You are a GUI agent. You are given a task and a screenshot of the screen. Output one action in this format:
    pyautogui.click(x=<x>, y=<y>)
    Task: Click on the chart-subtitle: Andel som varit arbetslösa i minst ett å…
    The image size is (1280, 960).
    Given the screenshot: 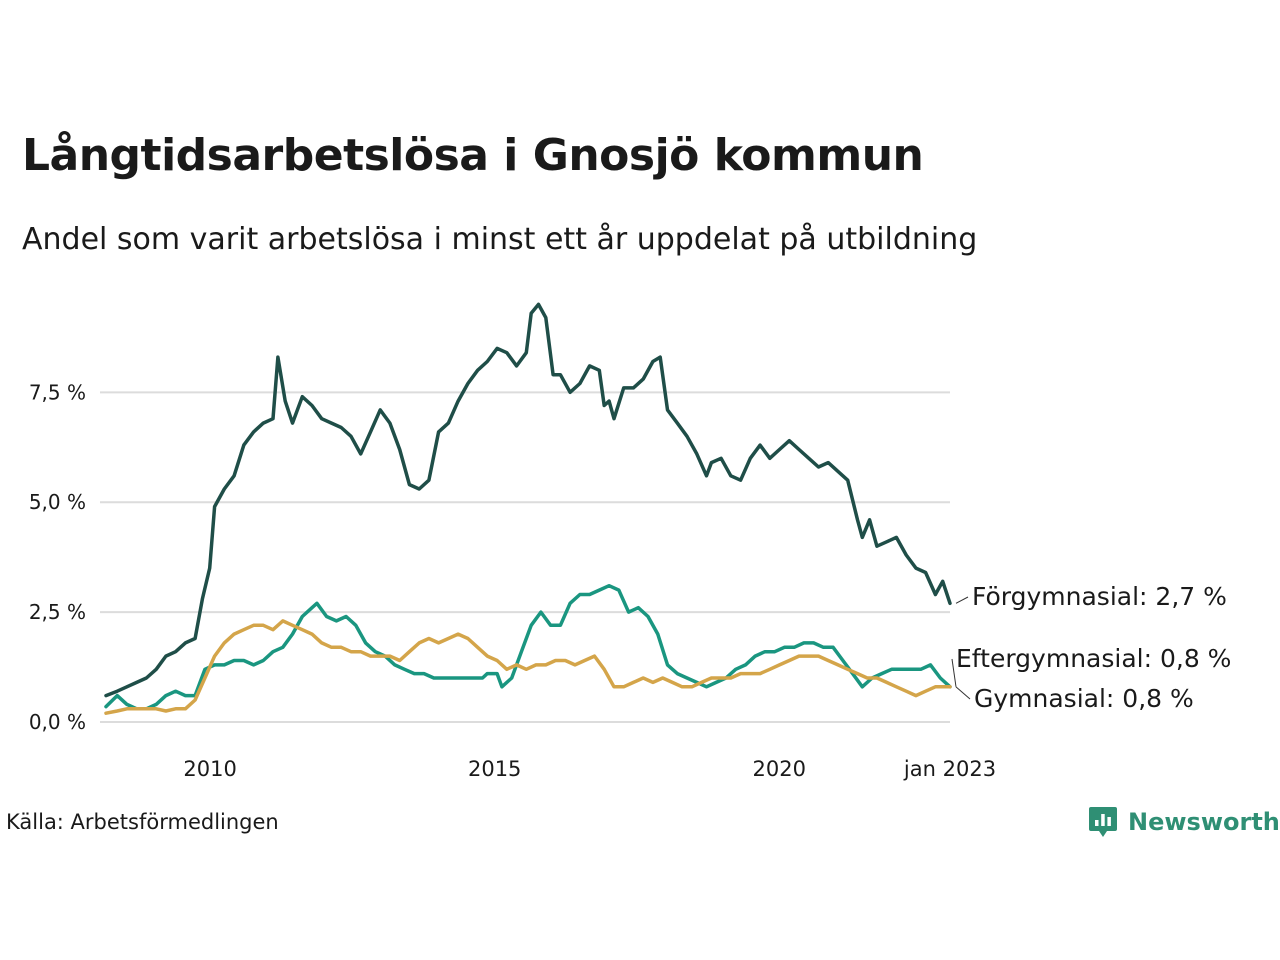 What is the action you would take?
    pyautogui.click(x=500, y=239)
    